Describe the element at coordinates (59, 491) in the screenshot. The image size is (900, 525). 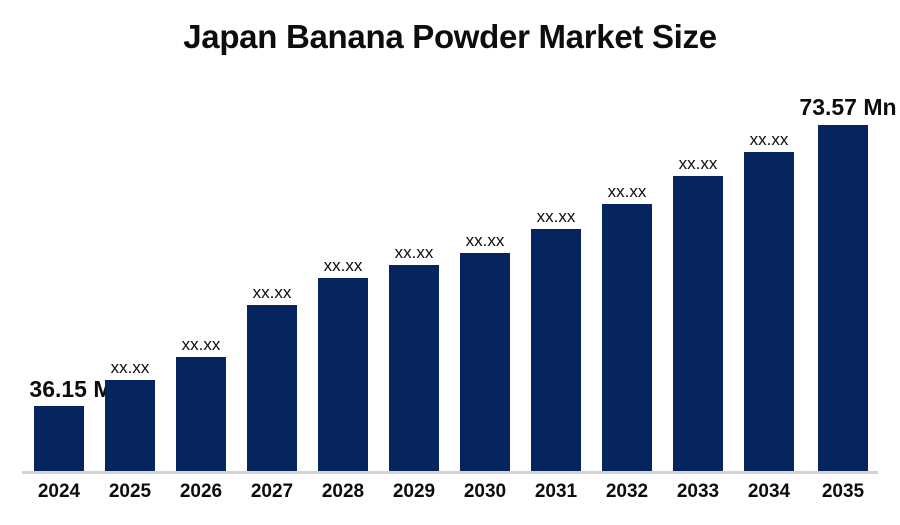
I see `category-label-2024: 2024` at that location.